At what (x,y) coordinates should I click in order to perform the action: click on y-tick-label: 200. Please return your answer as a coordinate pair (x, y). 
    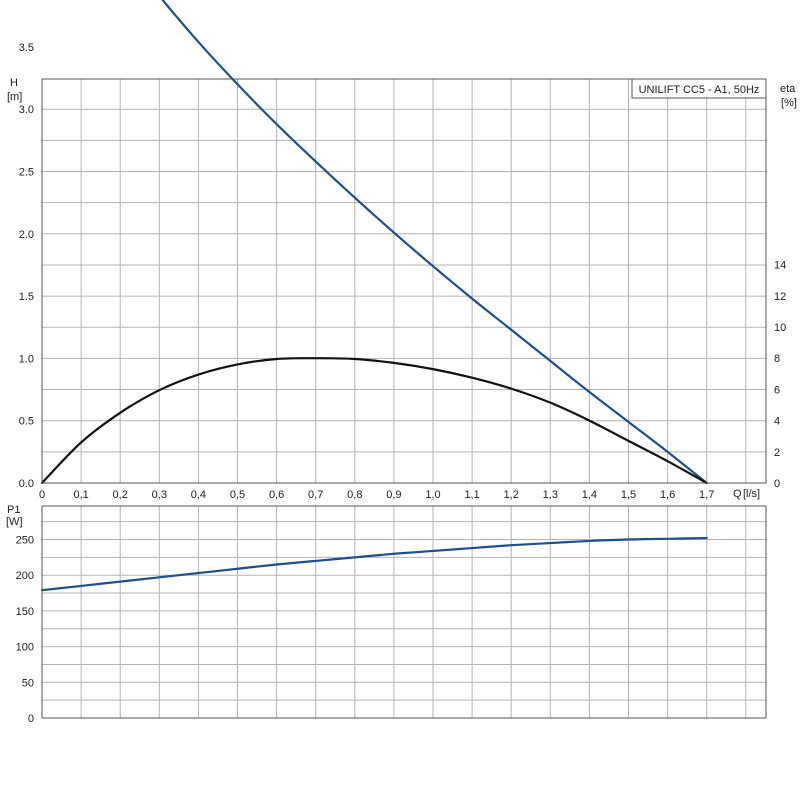
    Looking at the image, I should click on (25, 576).